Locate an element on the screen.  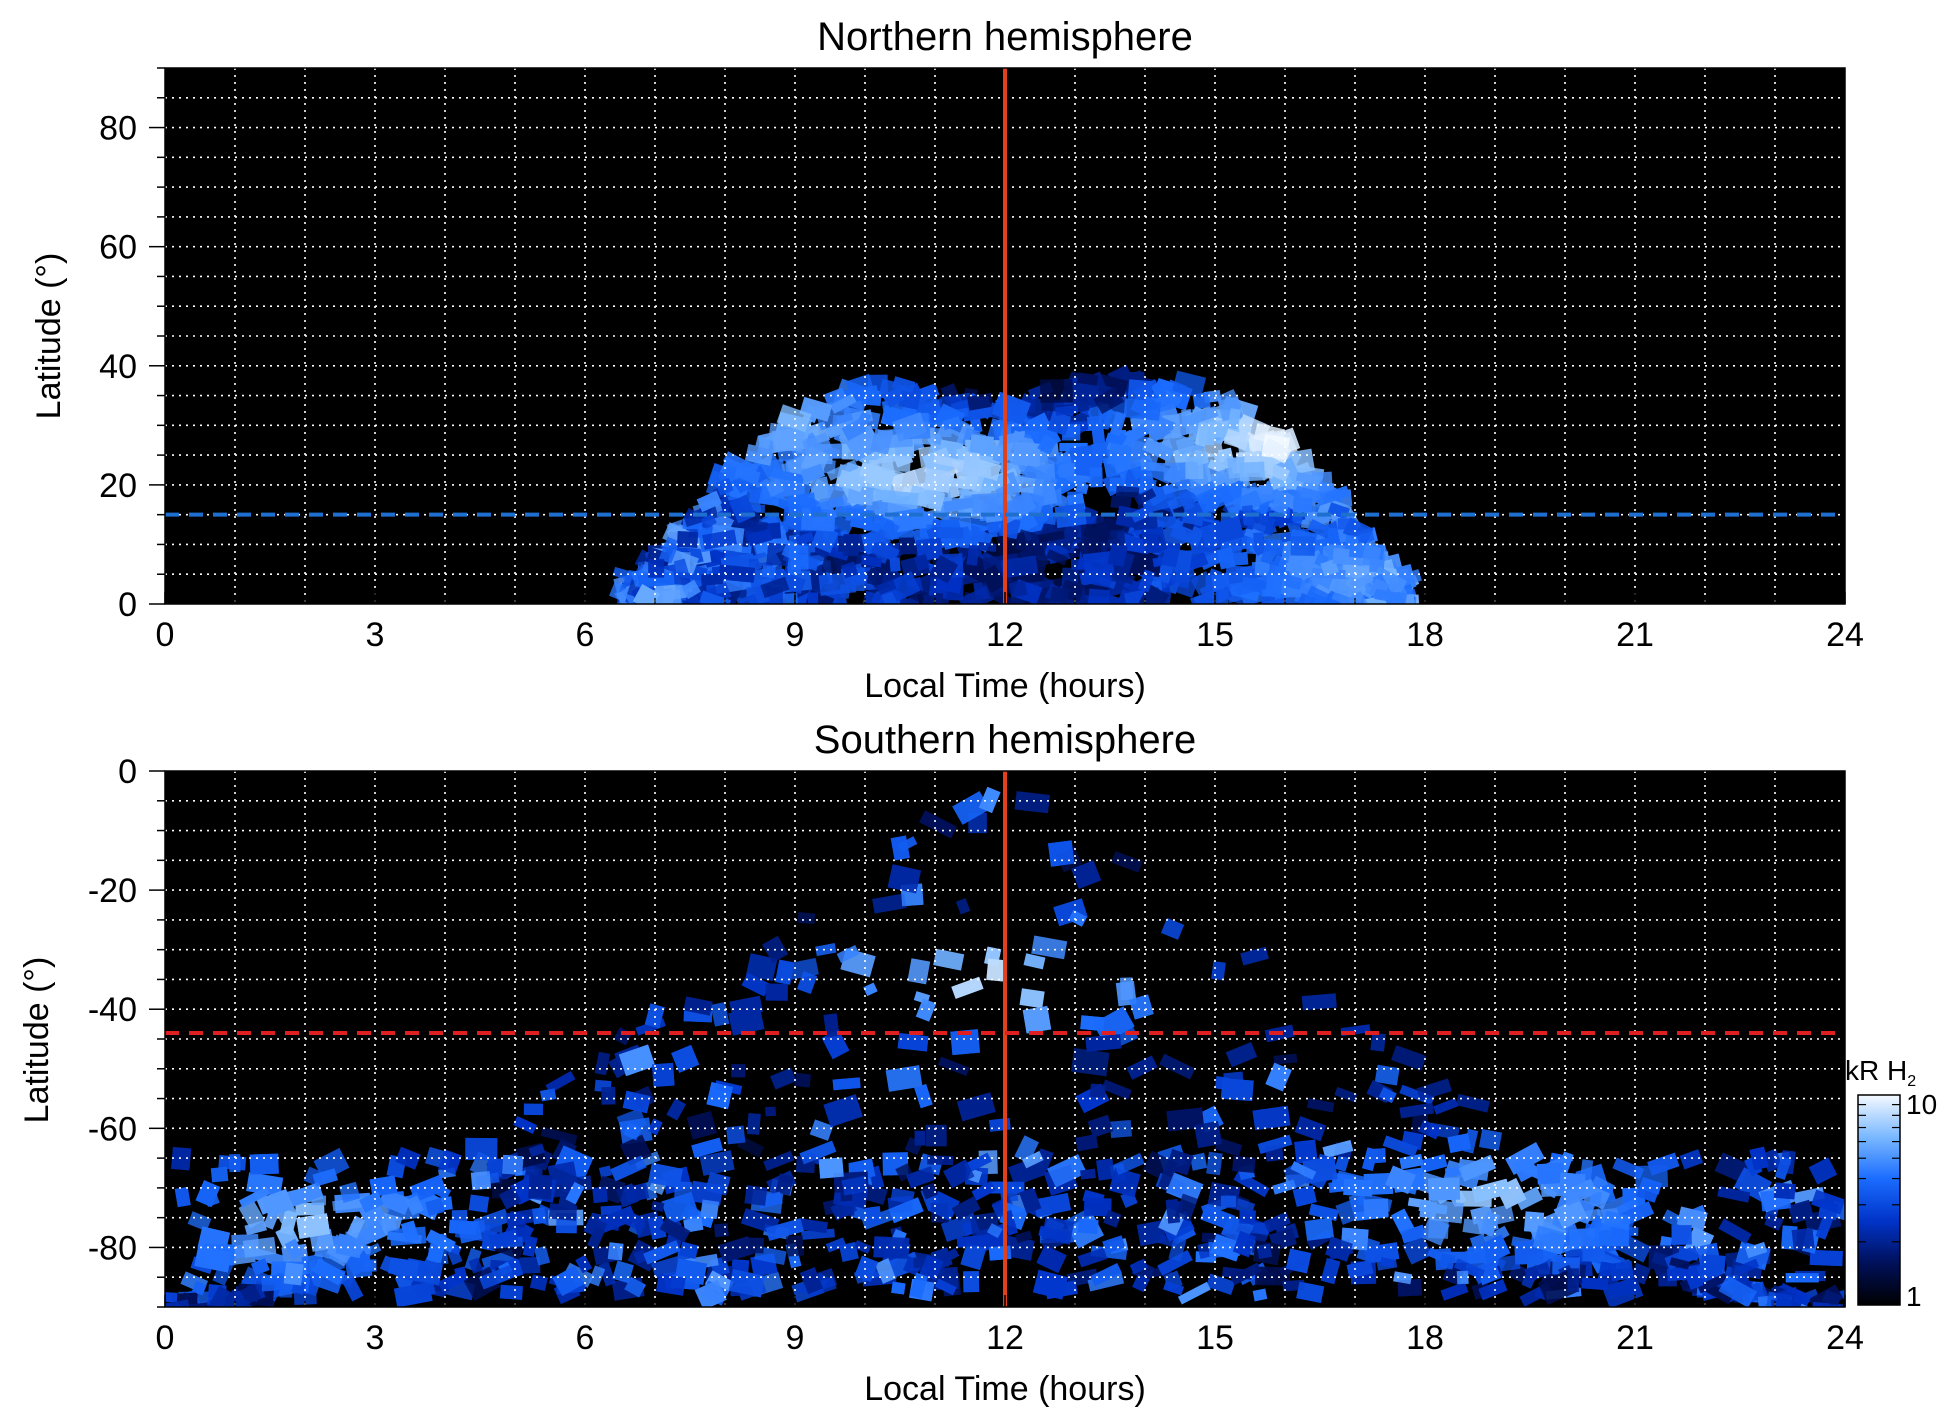
x-tick-label: 3 is located at coordinates (375, 635).